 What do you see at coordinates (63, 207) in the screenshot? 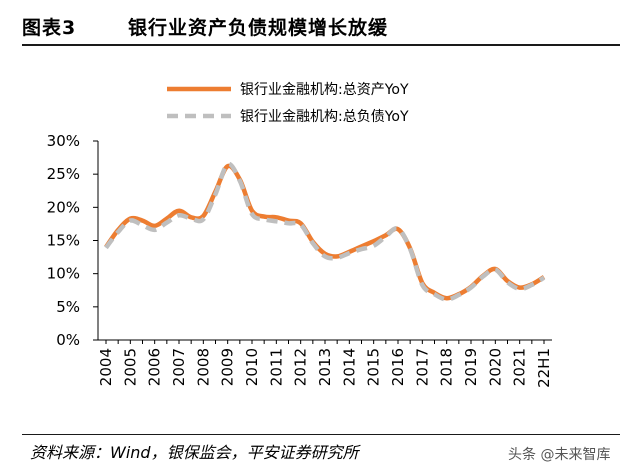
I see `y-tick-label: 20%` at bounding box center [63, 207].